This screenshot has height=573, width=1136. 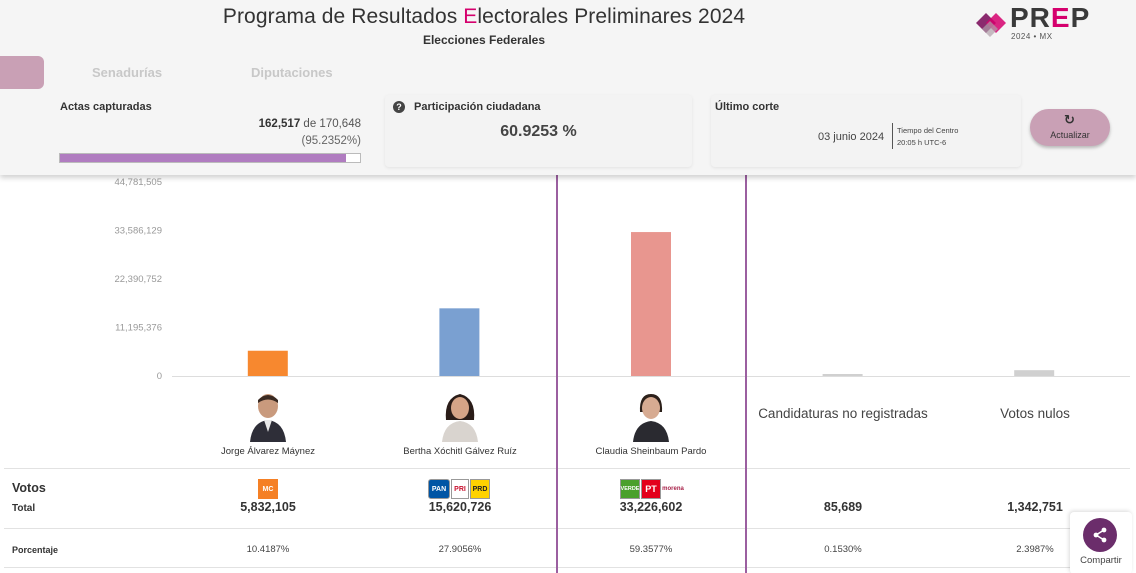 I want to click on percent-no-registradas: 0.1530%, so click(x=843, y=549).